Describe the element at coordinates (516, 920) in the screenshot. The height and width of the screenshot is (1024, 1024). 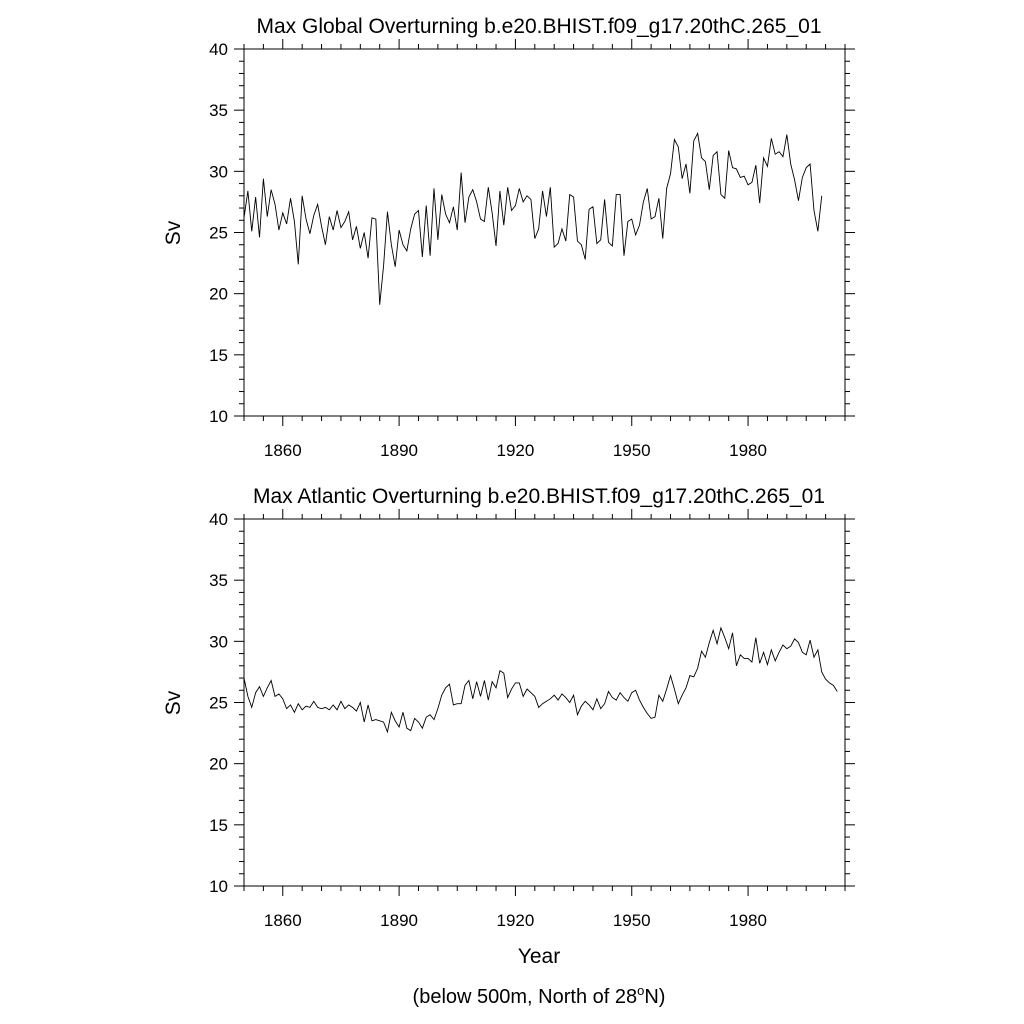
I see `atlantic-x-tick-label: 1920` at that location.